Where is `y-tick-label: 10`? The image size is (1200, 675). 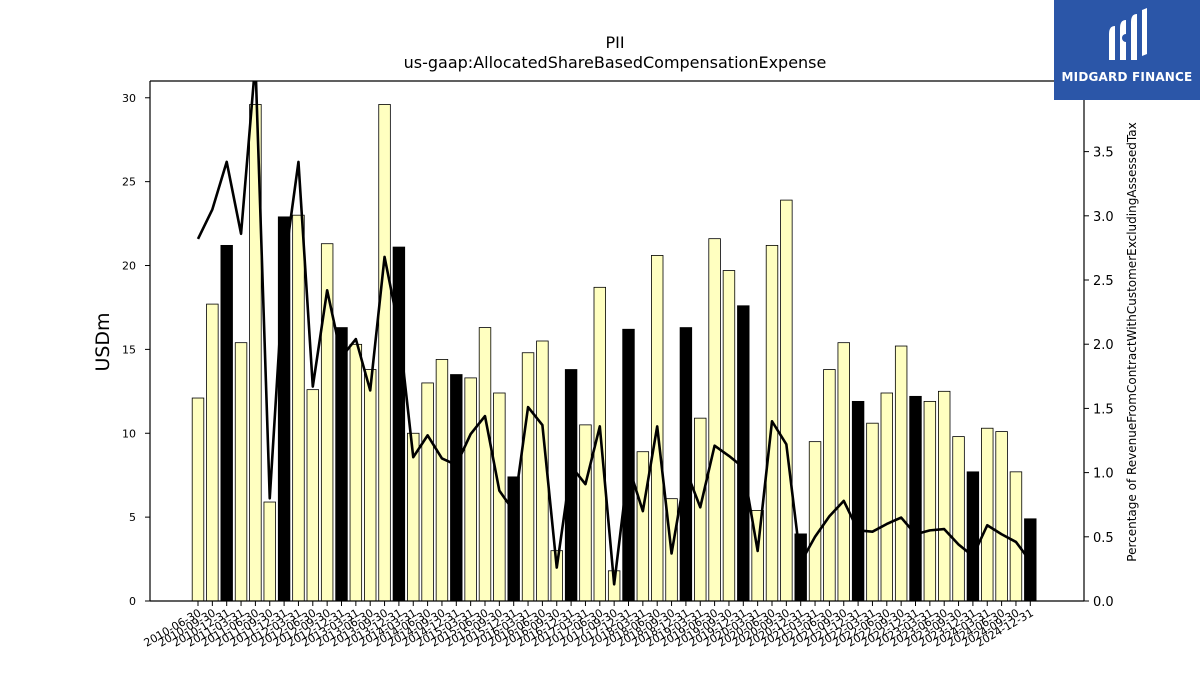 y-tick-label: 10 is located at coordinates (129, 433).